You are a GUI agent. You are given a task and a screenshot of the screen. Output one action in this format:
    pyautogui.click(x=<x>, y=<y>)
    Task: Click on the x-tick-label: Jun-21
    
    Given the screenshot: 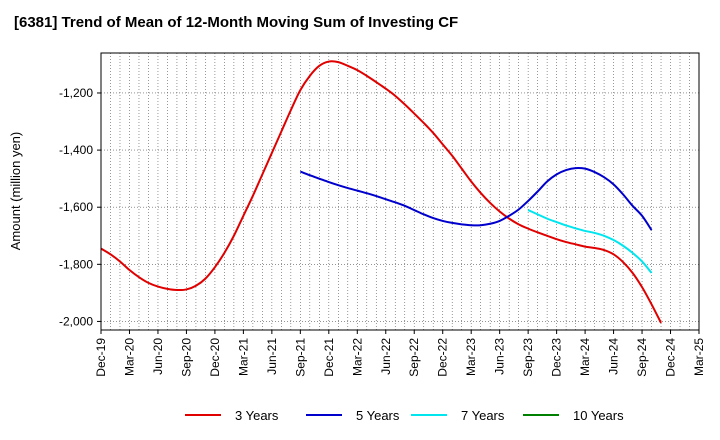 What is the action you would take?
    pyautogui.click(x=272, y=356)
    